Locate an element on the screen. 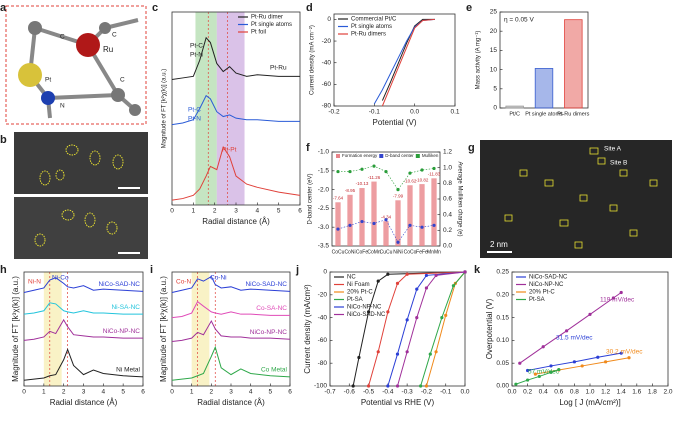 Image resolution: width=676 pixels, height=424 pixels. data-label: -7.64 is located at coordinates (338, 197).